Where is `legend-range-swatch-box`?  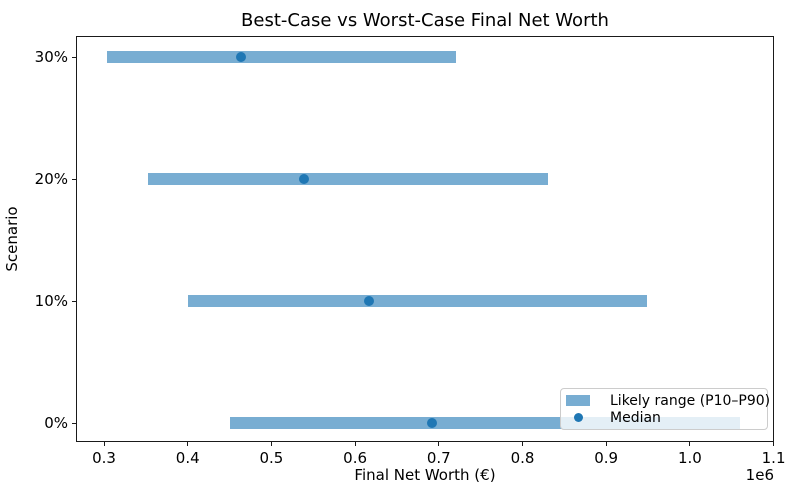 legend-range-swatch-box is located at coordinates (578, 400).